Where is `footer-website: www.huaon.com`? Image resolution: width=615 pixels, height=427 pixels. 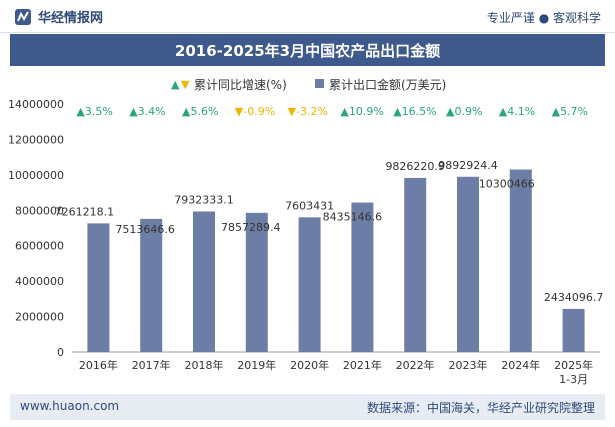 footer-website: www.huaon.com is located at coordinates (70, 406).